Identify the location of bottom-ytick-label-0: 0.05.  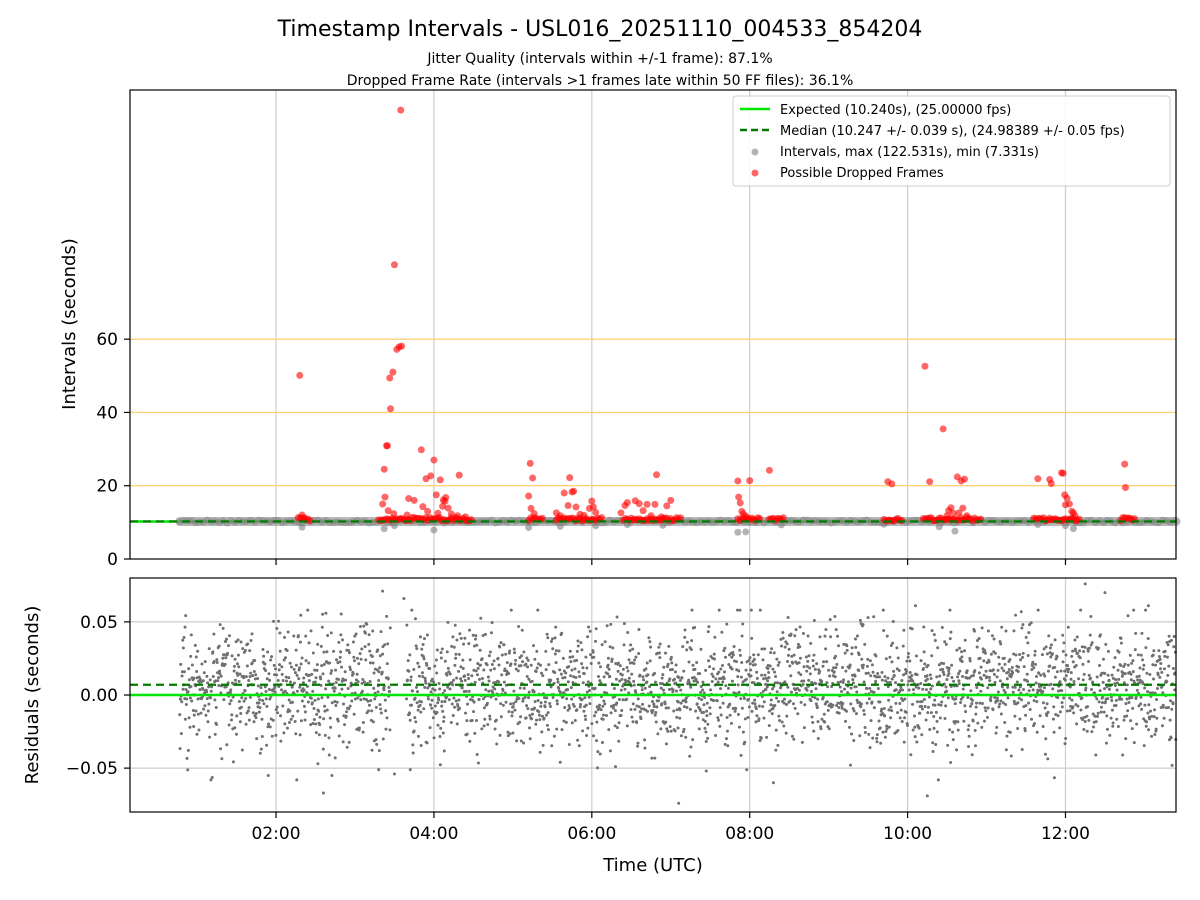
(99, 623).